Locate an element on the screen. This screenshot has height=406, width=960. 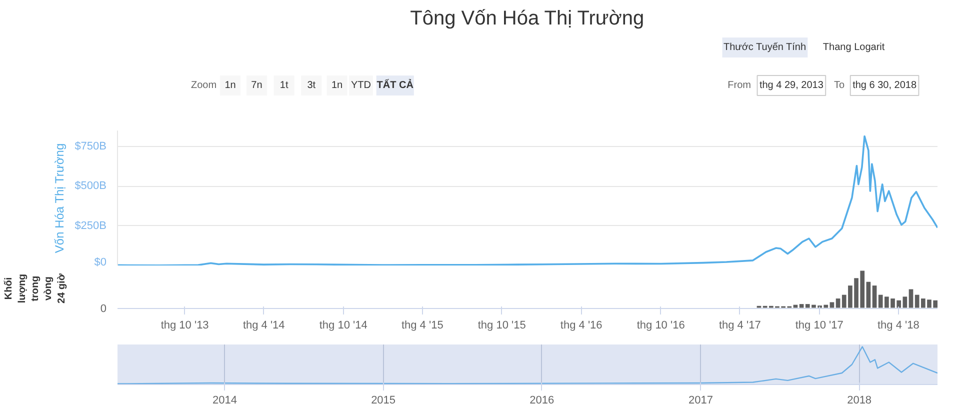
chart-title: Tông Vốn Hóa Thị Trường is located at coordinates (527, 19).